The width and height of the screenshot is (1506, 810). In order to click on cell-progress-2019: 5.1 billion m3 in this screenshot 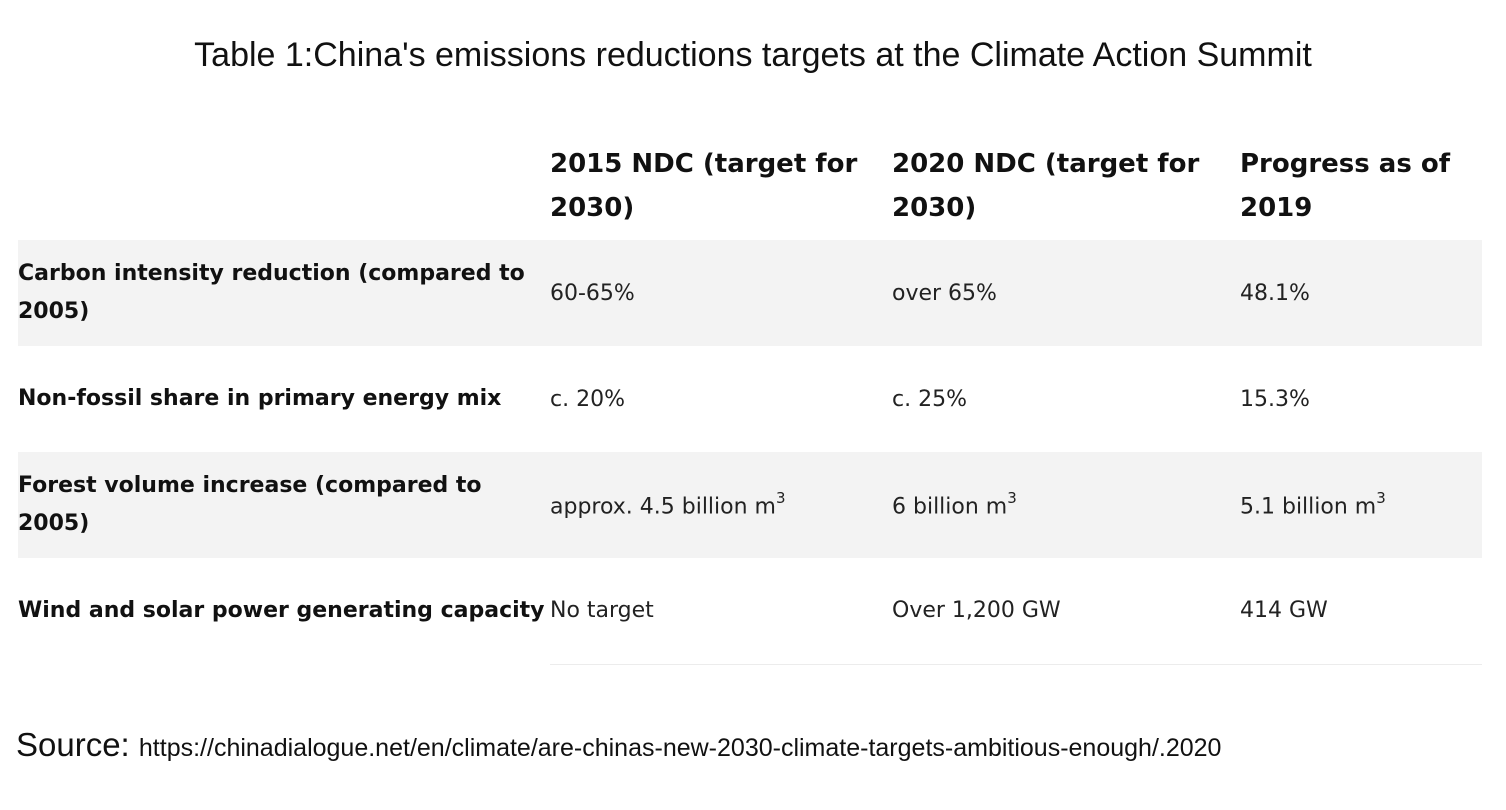, I will do `click(1361, 505)`.